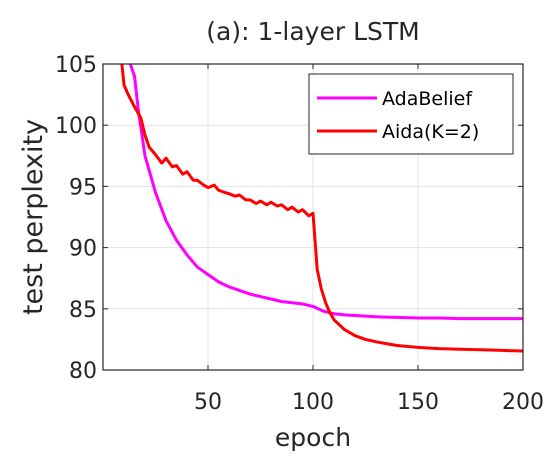 The height and width of the screenshot is (460, 551). What do you see at coordinates (83, 249) in the screenshot?
I see `y-tick-label: 90` at bounding box center [83, 249].